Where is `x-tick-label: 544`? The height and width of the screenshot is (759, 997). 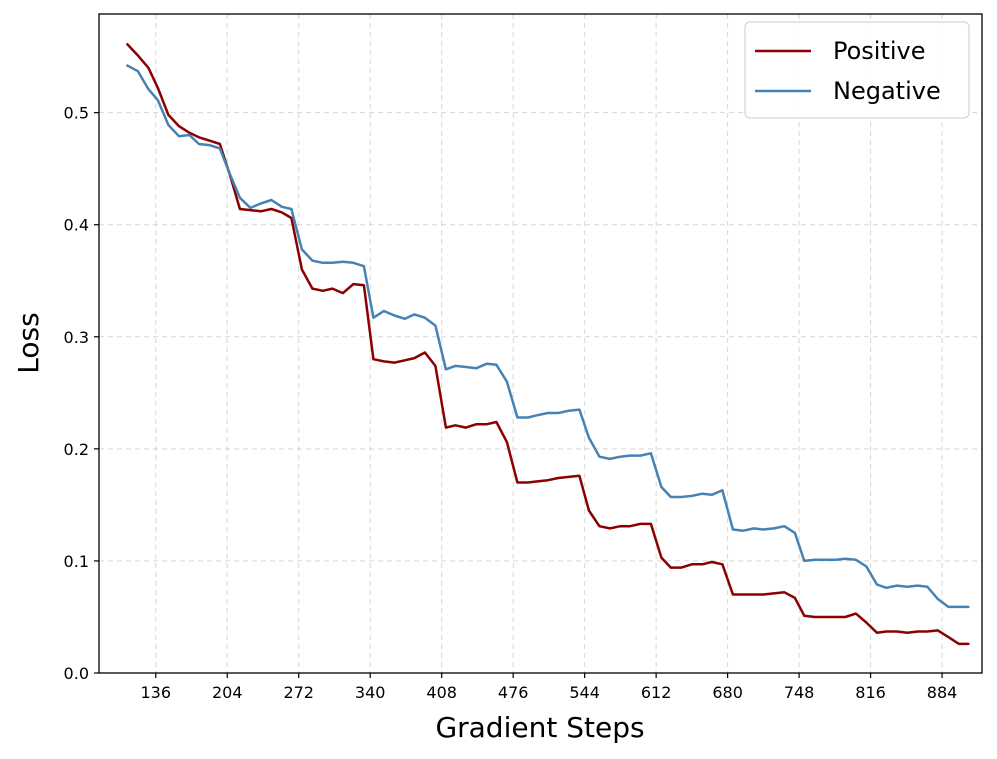
x-tick-label: 544 is located at coordinates (584, 692).